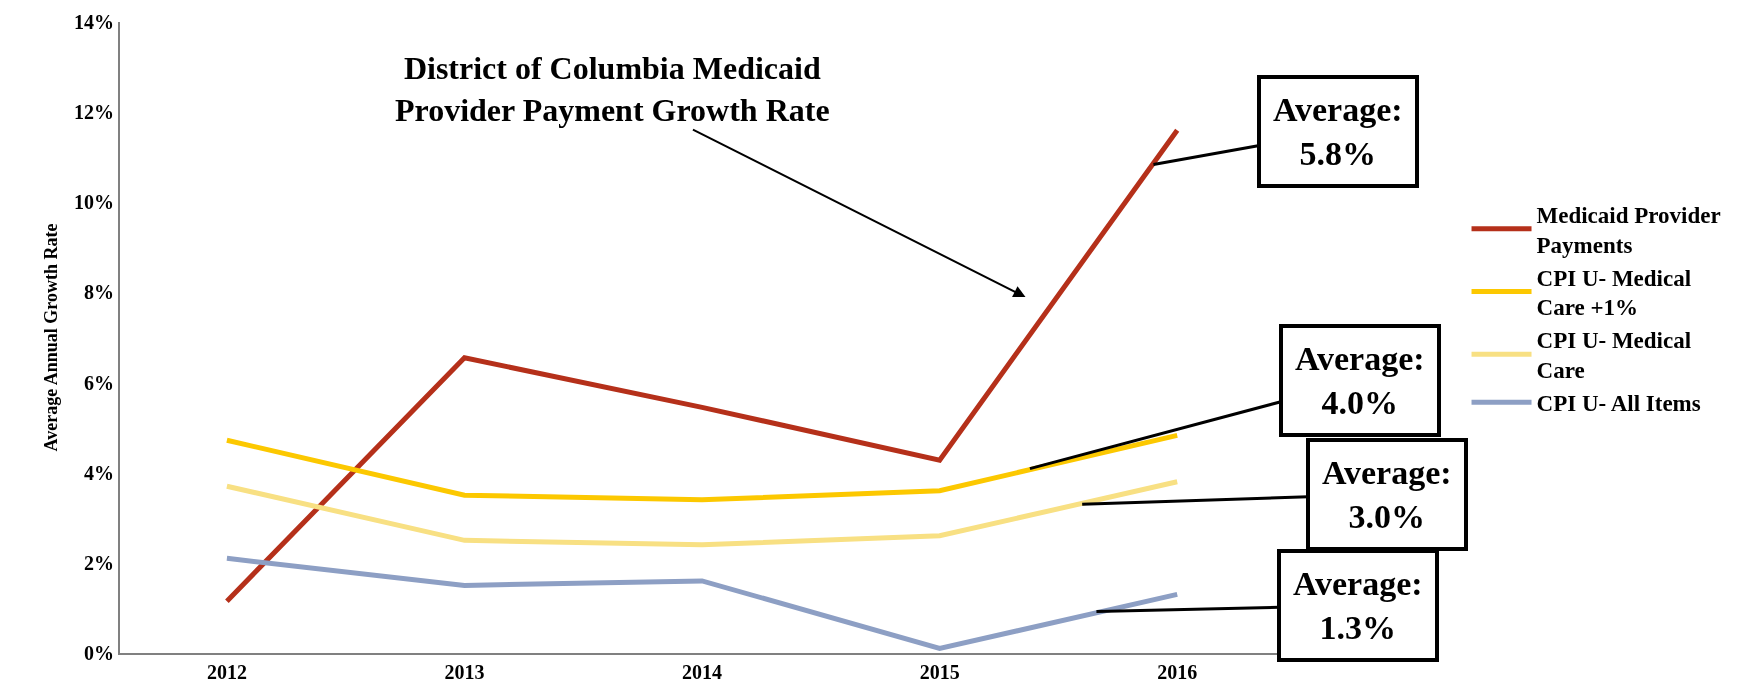 Image resolution: width=1759 pixels, height=696 pixels. I want to click on x-tick-label: 2015, so click(939, 672).